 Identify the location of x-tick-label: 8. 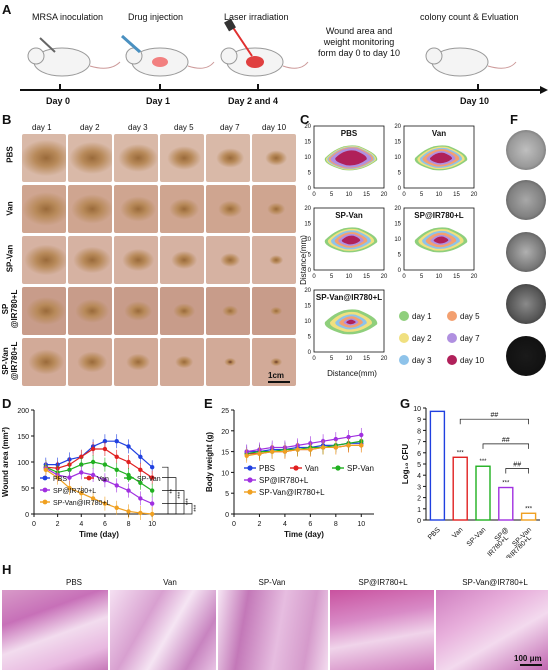
(129, 524).